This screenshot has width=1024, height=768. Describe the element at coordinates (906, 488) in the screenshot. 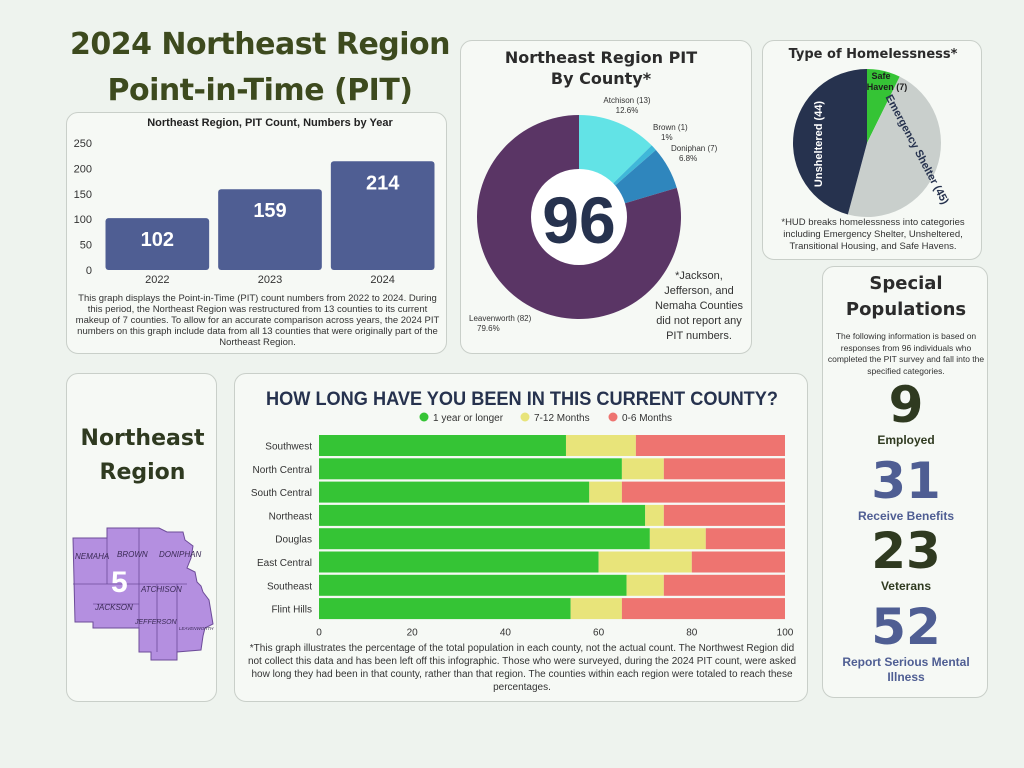

I see `stat-benefits: 31 Receive Benefits` at that location.